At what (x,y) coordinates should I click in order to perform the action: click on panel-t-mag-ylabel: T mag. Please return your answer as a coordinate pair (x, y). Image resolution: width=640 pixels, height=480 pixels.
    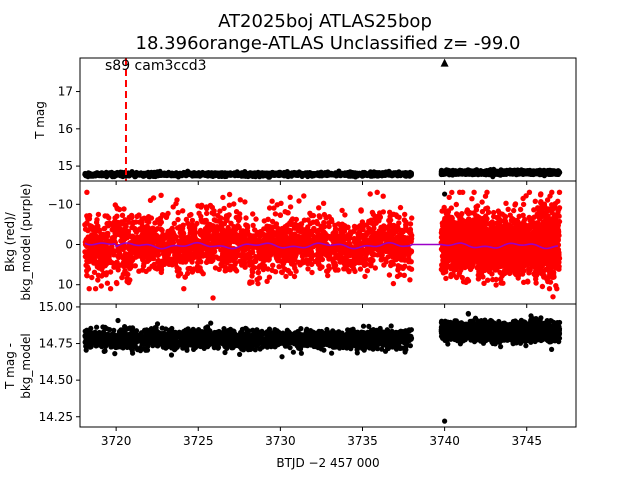
    Looking at the image, I should click on (40, 120).